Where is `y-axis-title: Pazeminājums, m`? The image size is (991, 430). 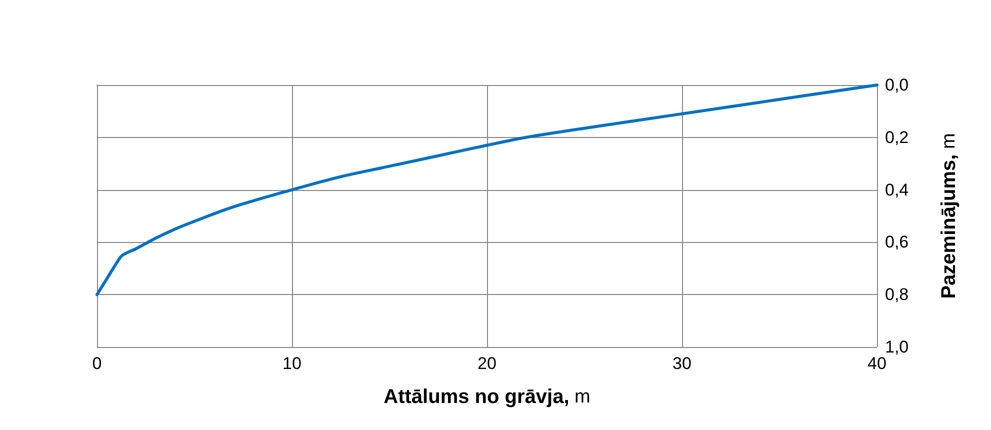 y-axis-title: Pazeminājums, m is located at coordinates (949, 216).